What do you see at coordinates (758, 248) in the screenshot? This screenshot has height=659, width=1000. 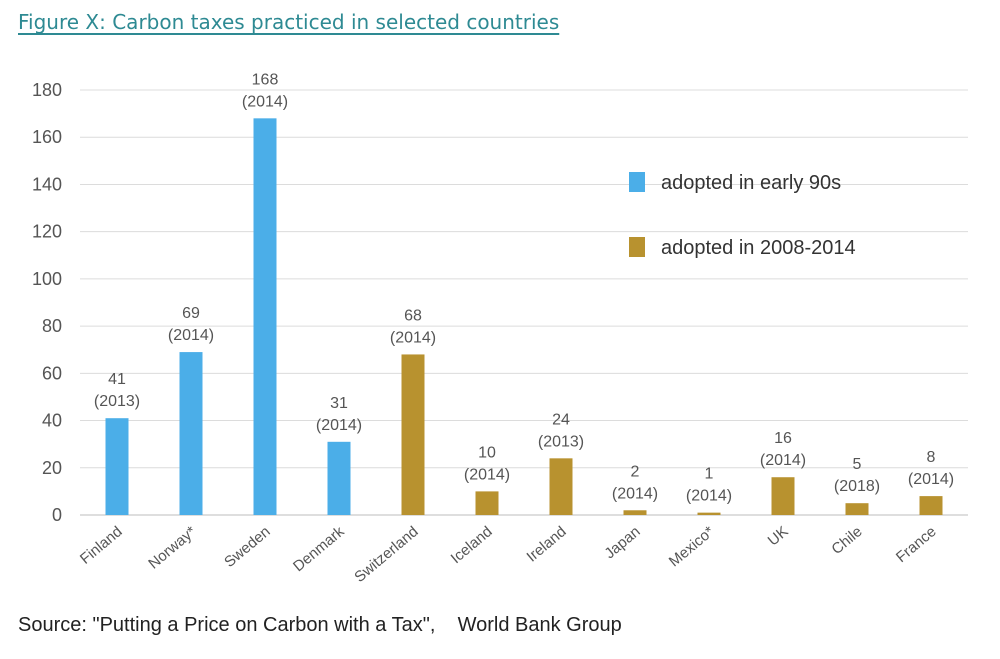 I see `legend-label: adopted in 2008-2014` at bounding box center [758, 248].